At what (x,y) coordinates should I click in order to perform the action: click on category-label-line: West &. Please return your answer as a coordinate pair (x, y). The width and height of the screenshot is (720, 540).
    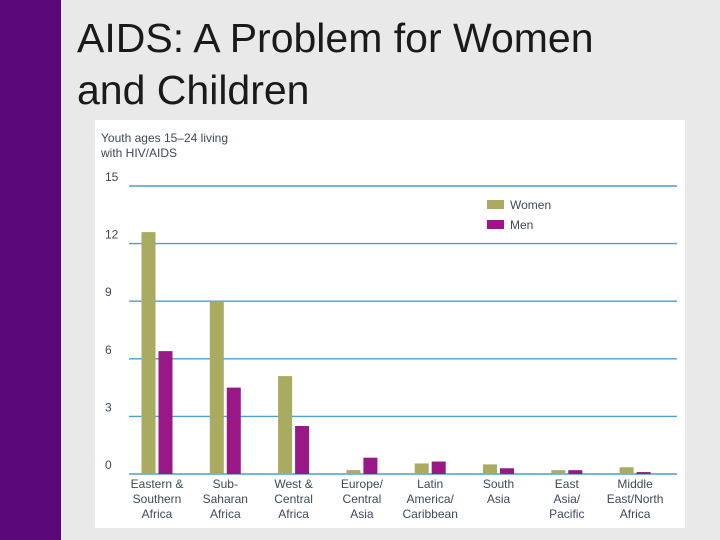
    Looking at the image, I should click on (293, 484).